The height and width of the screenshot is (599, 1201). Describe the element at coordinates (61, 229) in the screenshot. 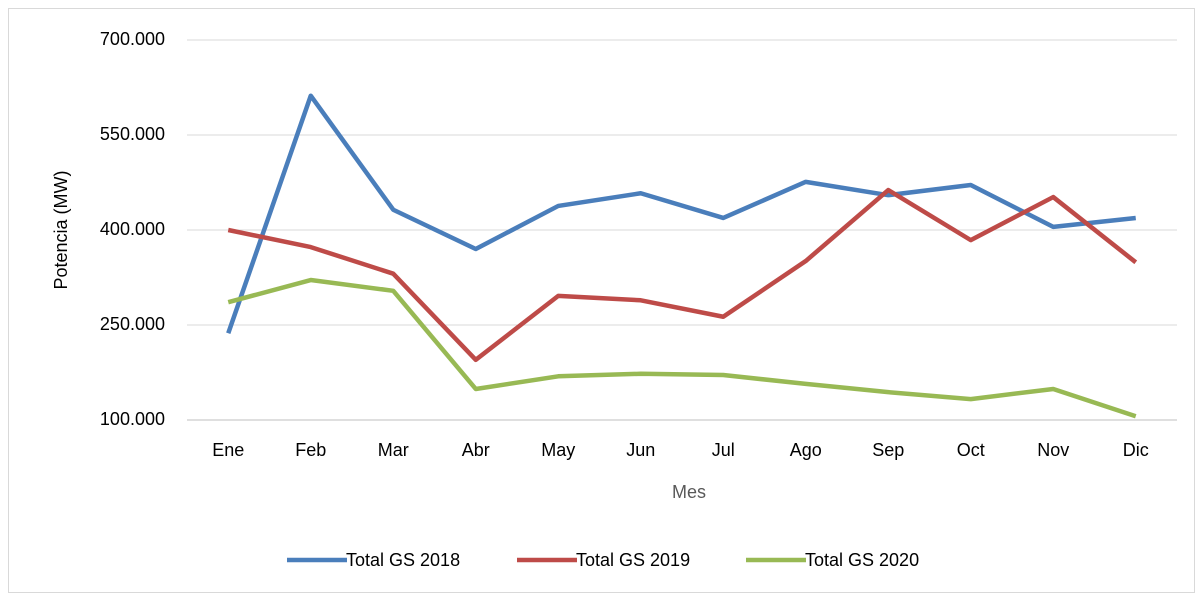

I see `y-axis-title: Potencia (MW)` at that location.